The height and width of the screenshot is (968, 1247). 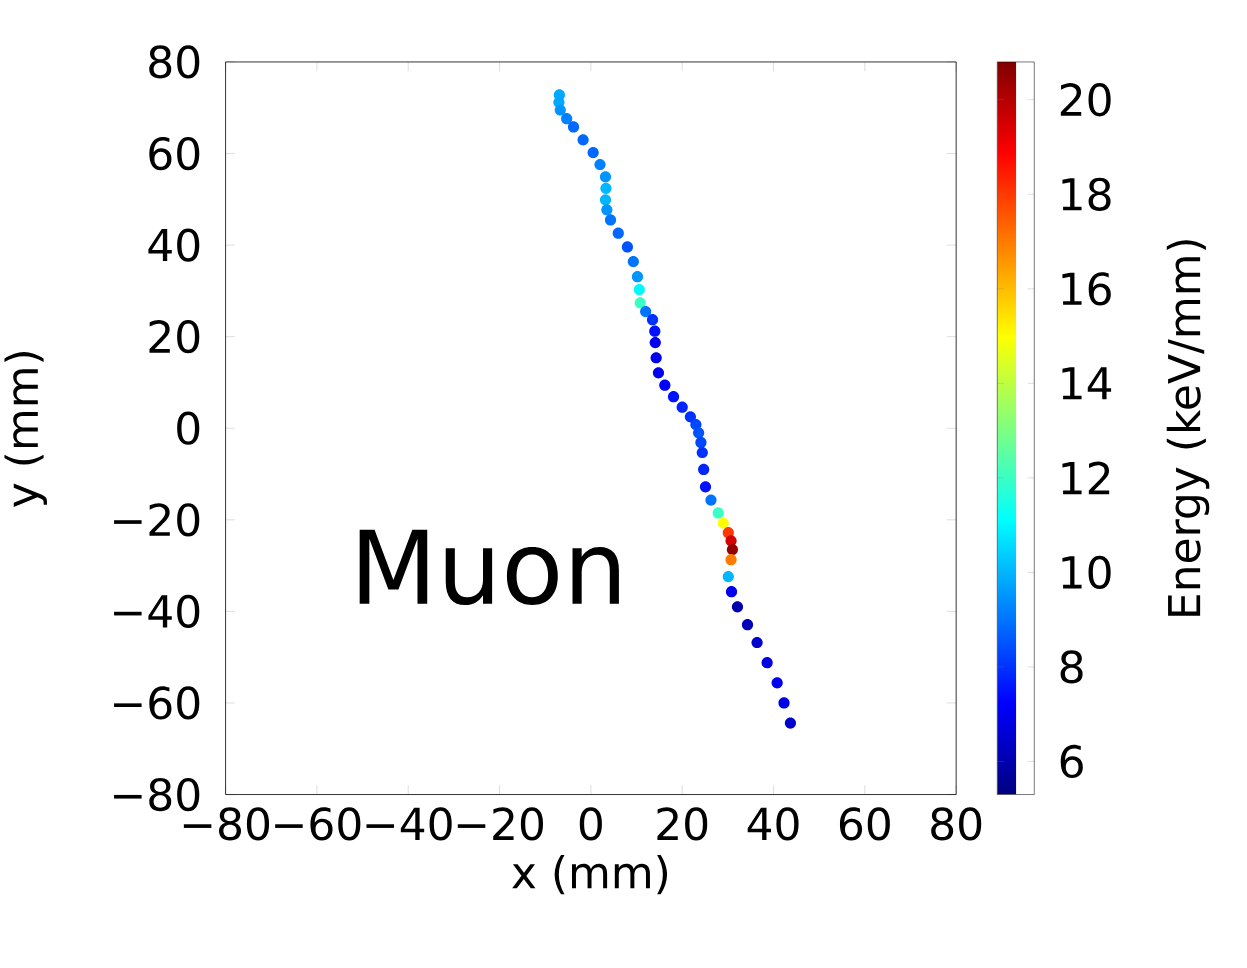 What do you see at coordinates (174, 153) in the screenshot?
I see `y-tick-label: 60` at bounding box center [174, 153].